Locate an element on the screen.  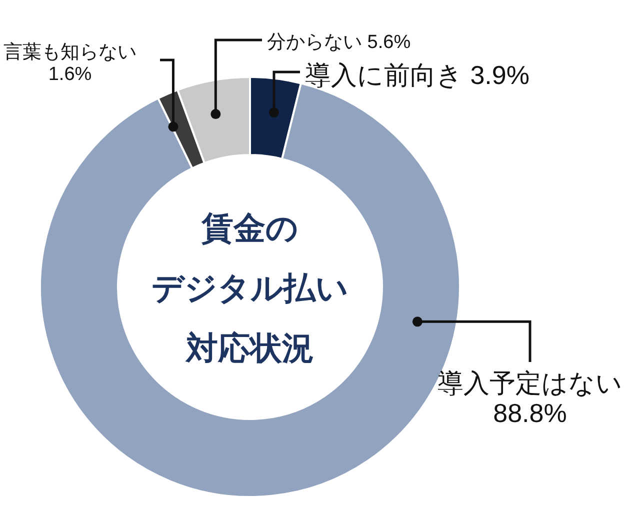
slice-label: 分からない 5.6% is located at coordinates (339, 42).